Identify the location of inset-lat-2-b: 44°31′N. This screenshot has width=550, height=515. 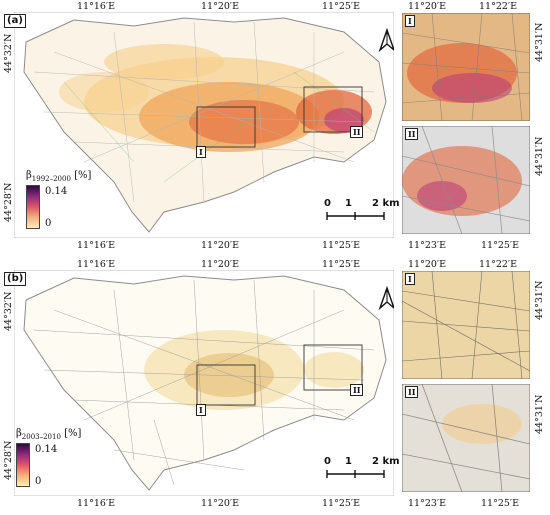
(539, 414).